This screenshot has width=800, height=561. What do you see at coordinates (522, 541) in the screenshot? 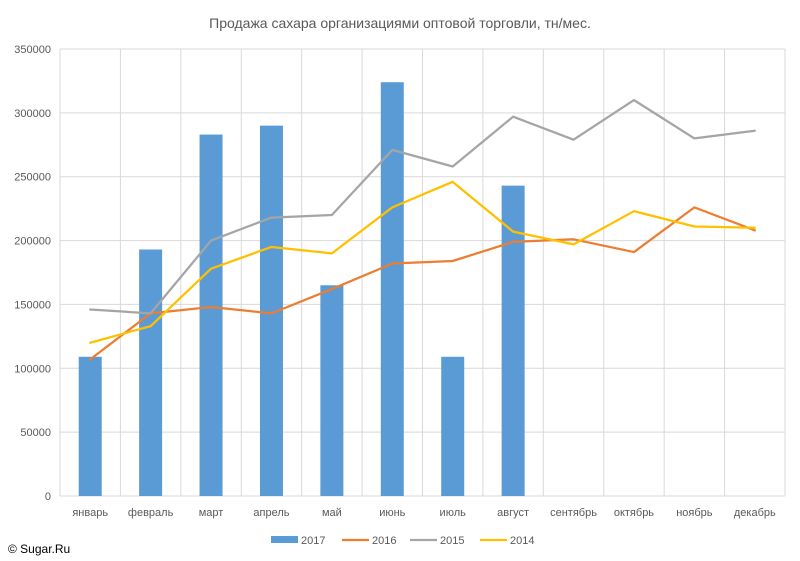
I see `legend-label-2014: 2014` at bounding box center [522, 541].